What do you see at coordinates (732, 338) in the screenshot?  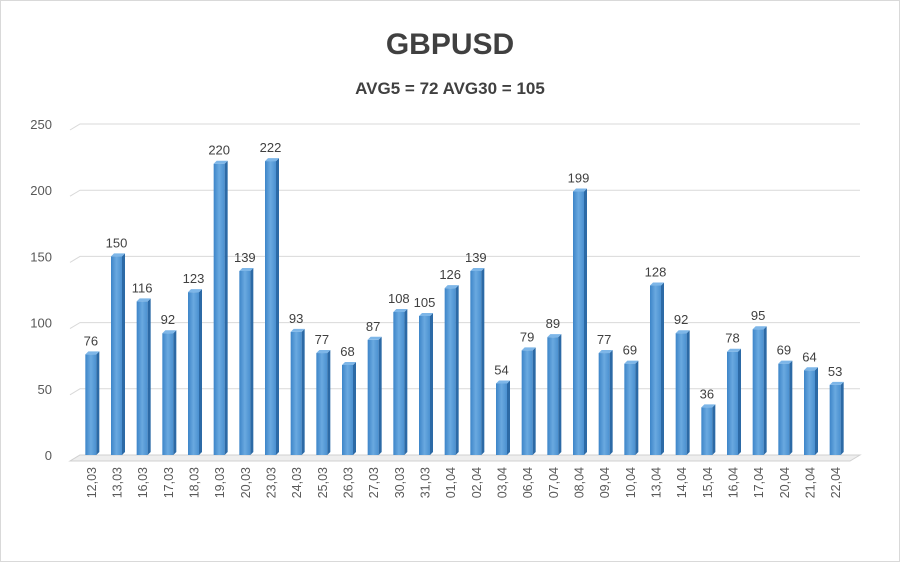 I see `data-label: 78` at bounding box center [732, 338].